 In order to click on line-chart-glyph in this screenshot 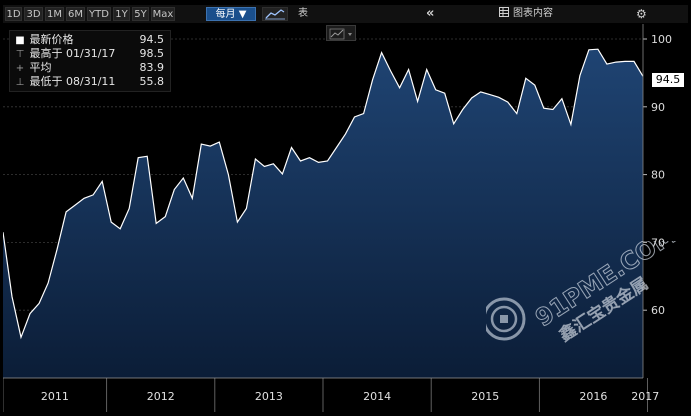, I will do `click(275, 14)`.